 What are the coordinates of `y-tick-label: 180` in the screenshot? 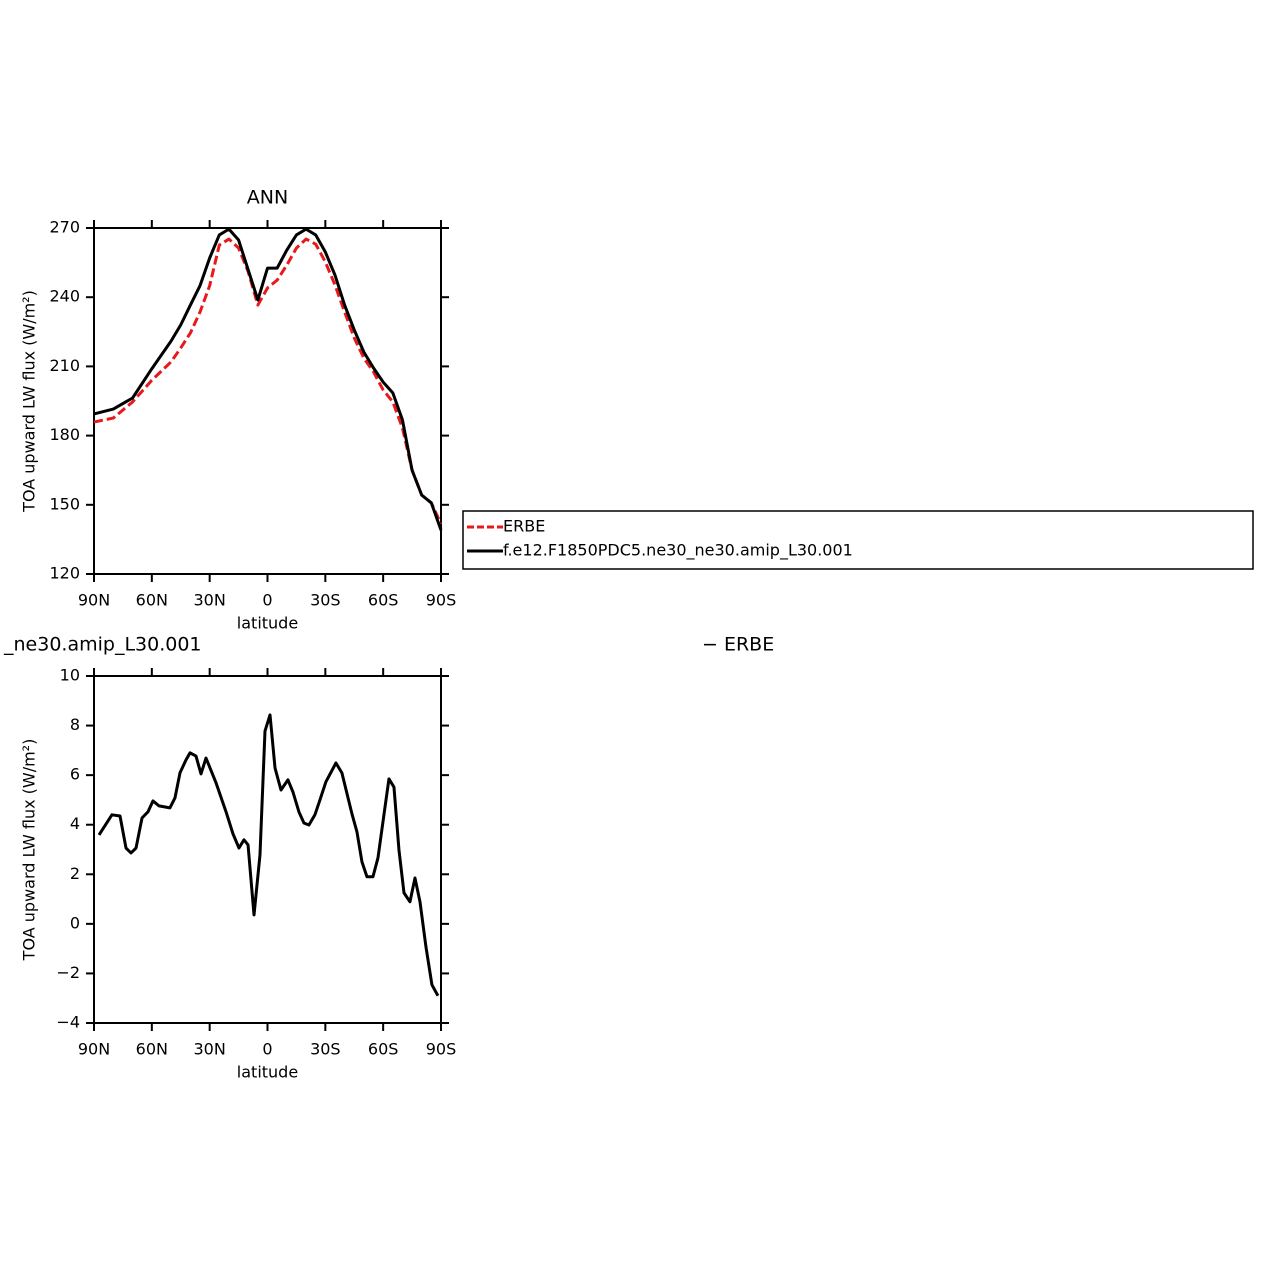 It's located at (64, 434).